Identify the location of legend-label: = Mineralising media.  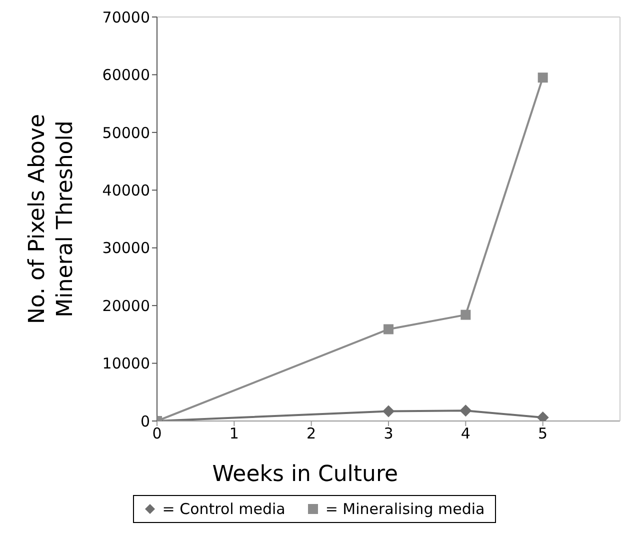
(405, 509).